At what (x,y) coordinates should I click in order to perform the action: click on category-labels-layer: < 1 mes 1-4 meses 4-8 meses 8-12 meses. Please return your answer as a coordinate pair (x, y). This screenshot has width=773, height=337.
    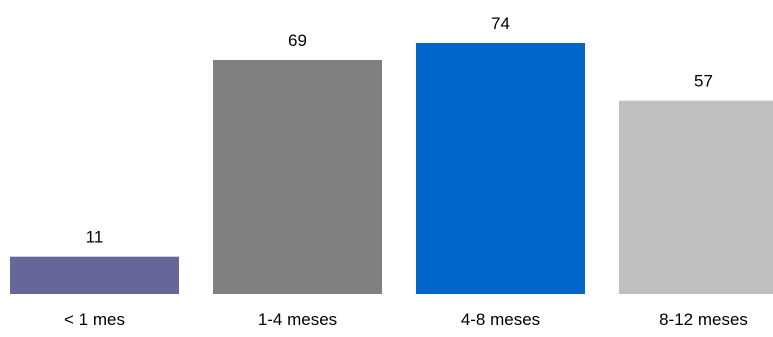
    Looking at the image, I should click on (406, 319).